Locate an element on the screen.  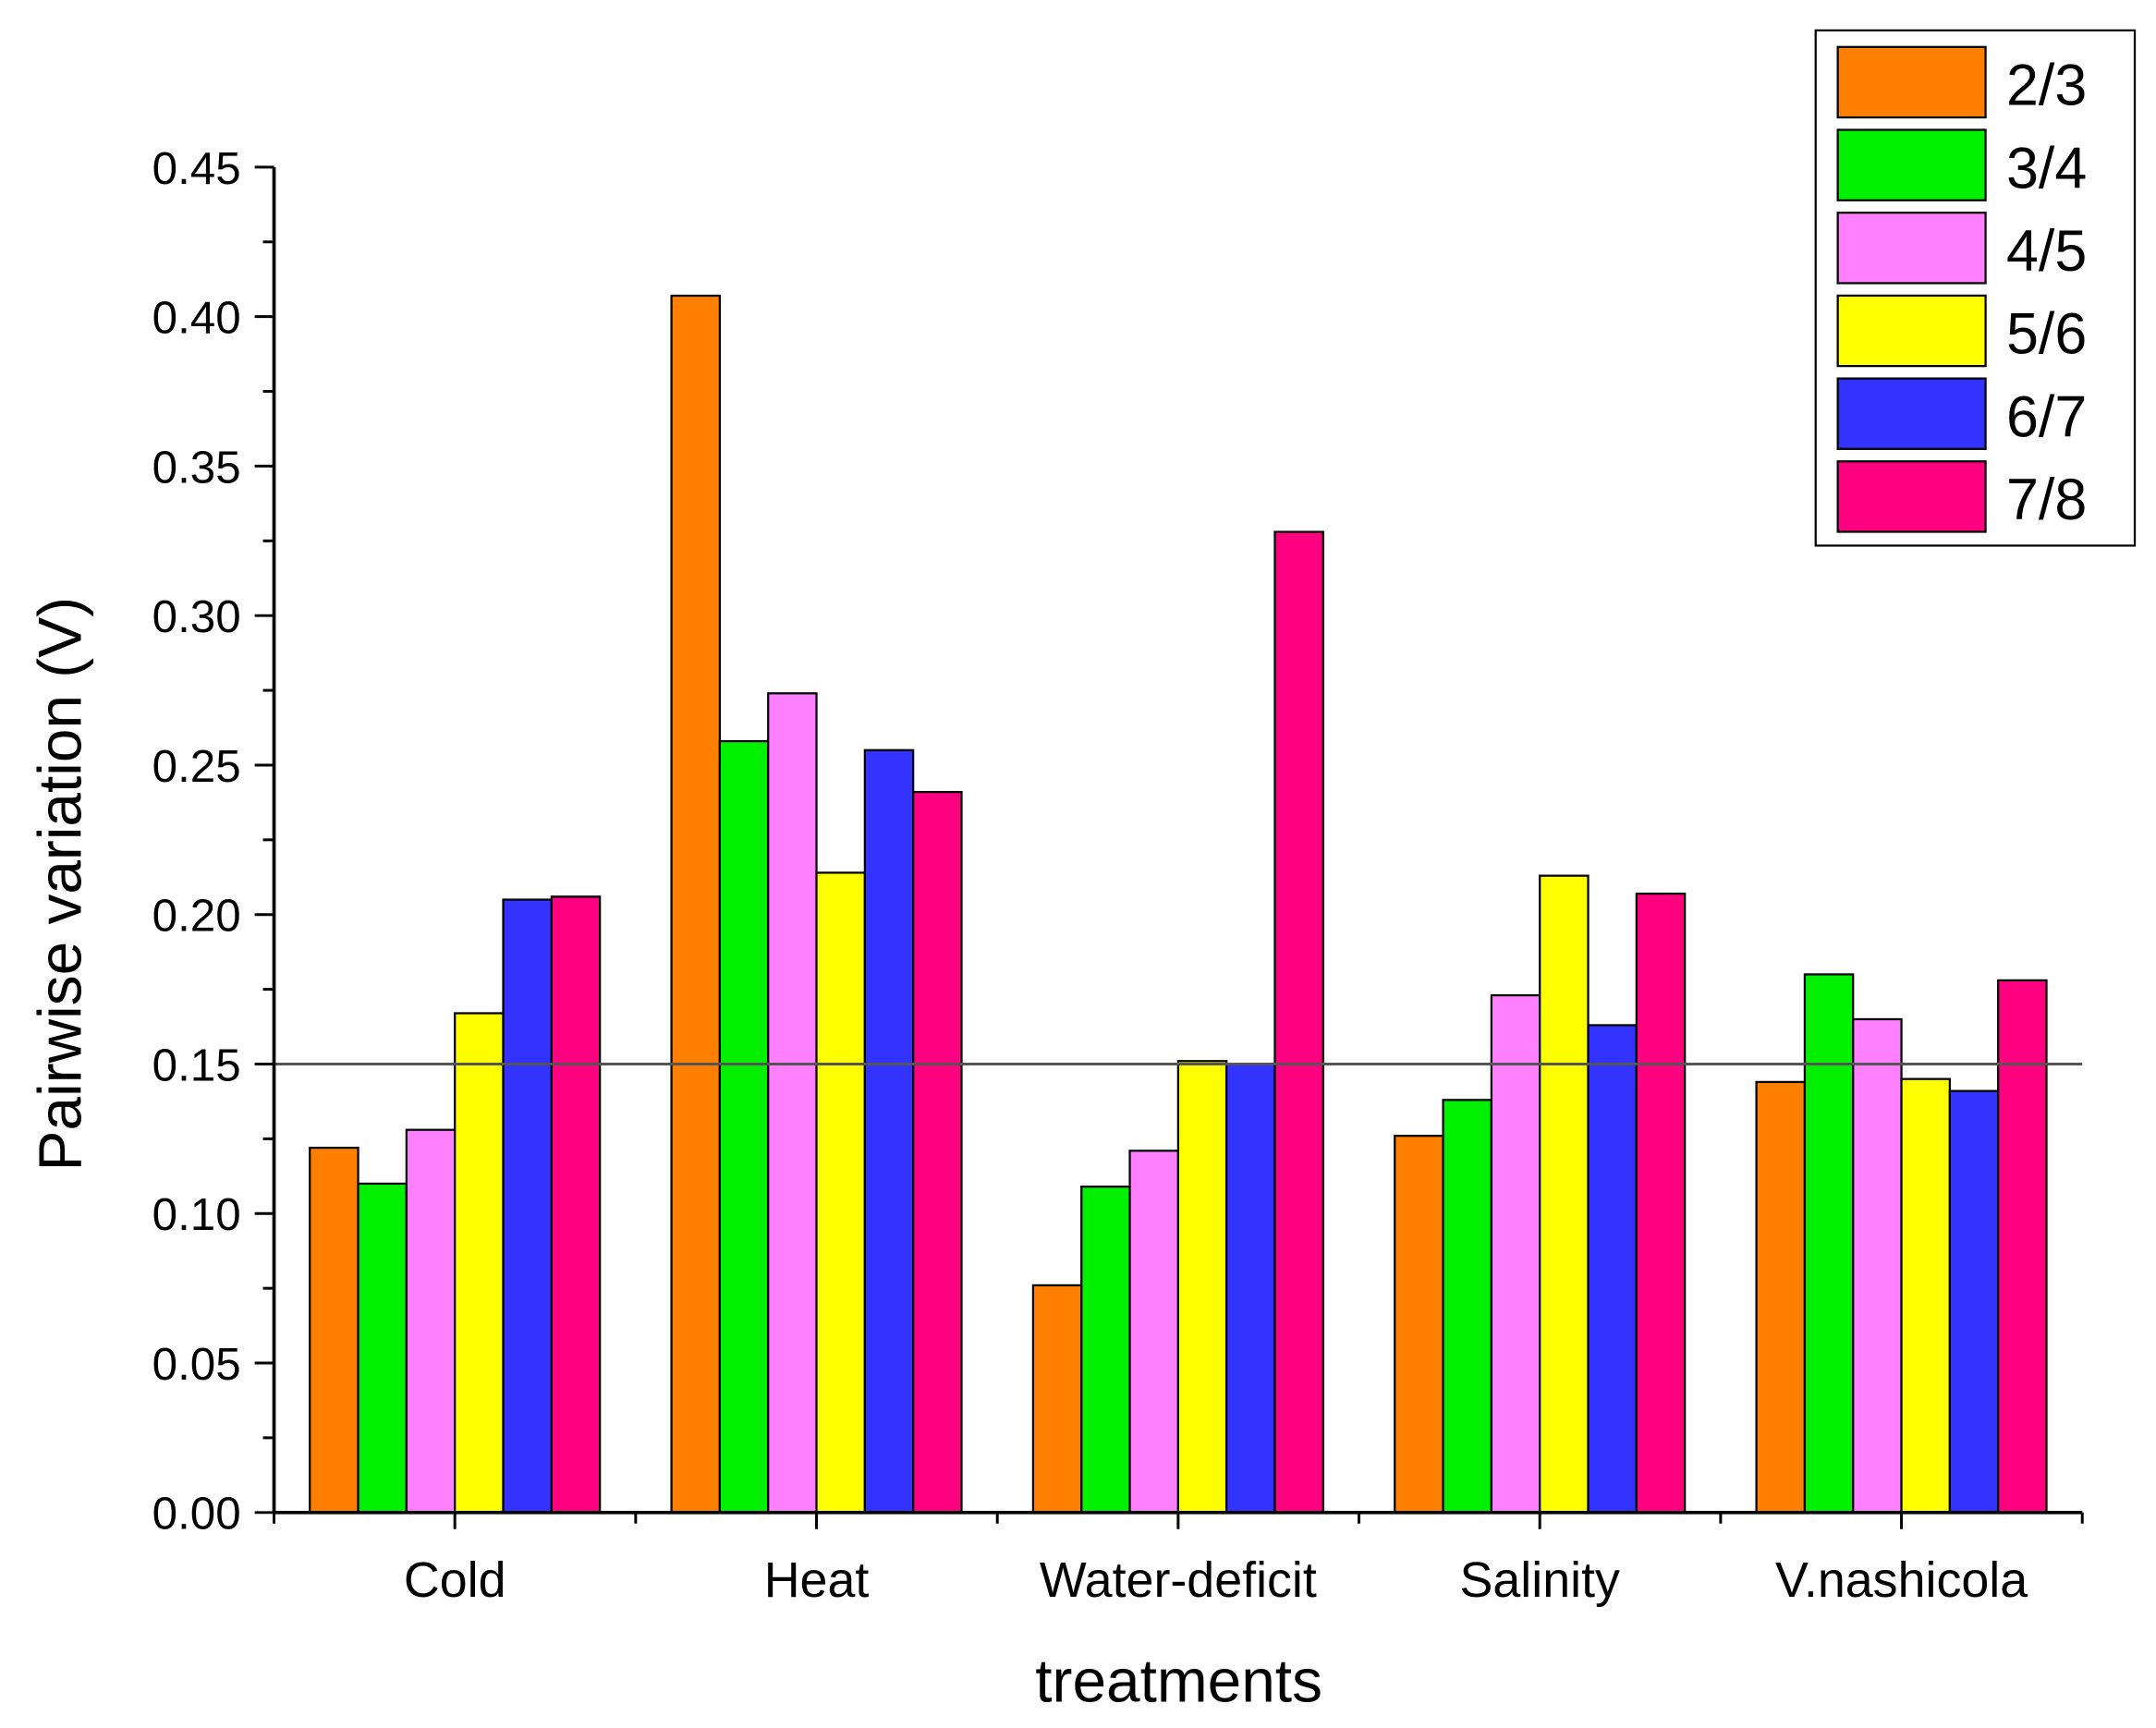
y-tick-label: 0.15 is located at coordinates (196, 1065).